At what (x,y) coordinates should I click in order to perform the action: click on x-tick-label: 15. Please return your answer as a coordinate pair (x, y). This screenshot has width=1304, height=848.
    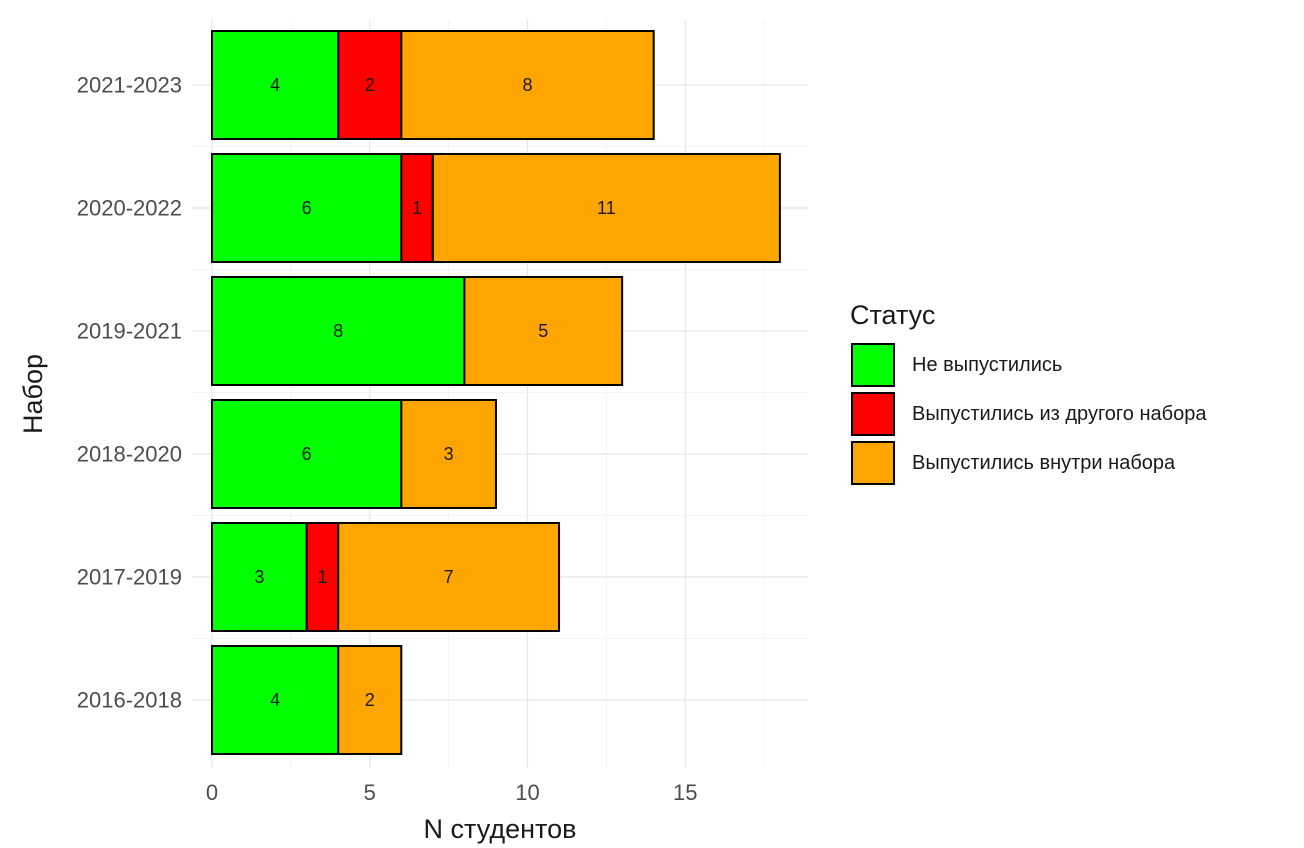
    Looking at the image, I should click on (685, 792).